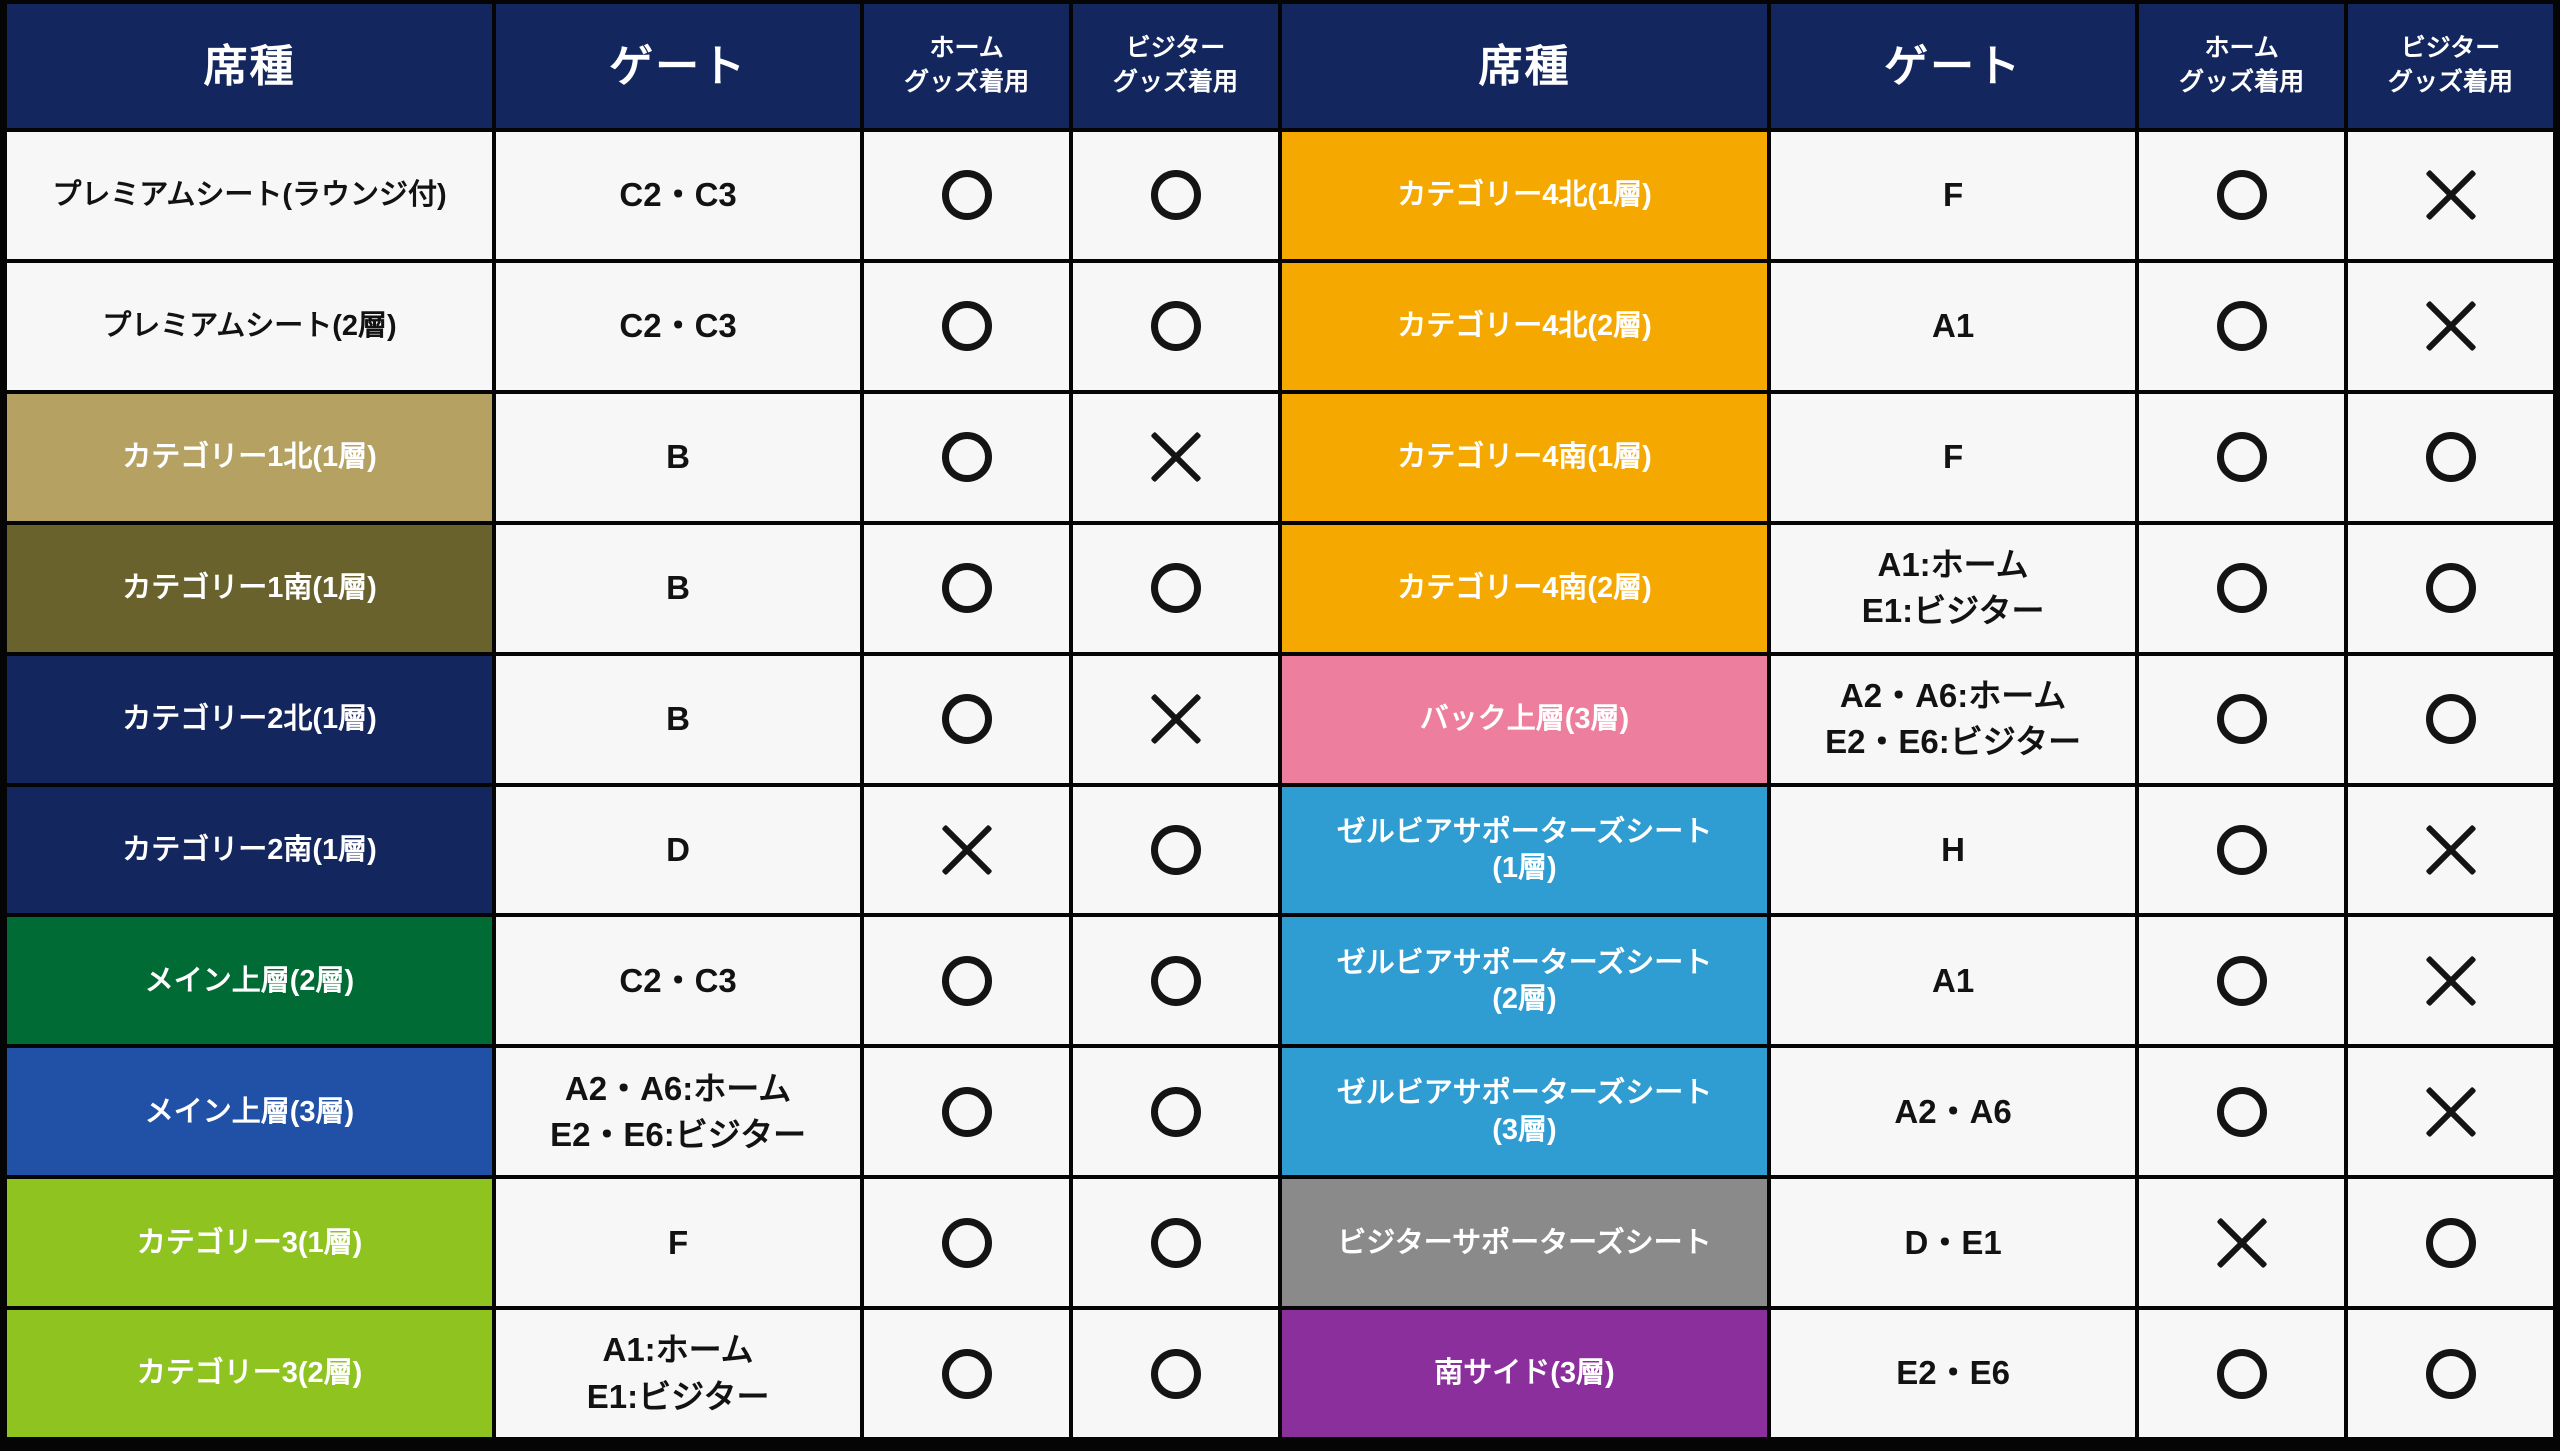  I want to click on header-seat-type-left: 席種, so click(249, 66).